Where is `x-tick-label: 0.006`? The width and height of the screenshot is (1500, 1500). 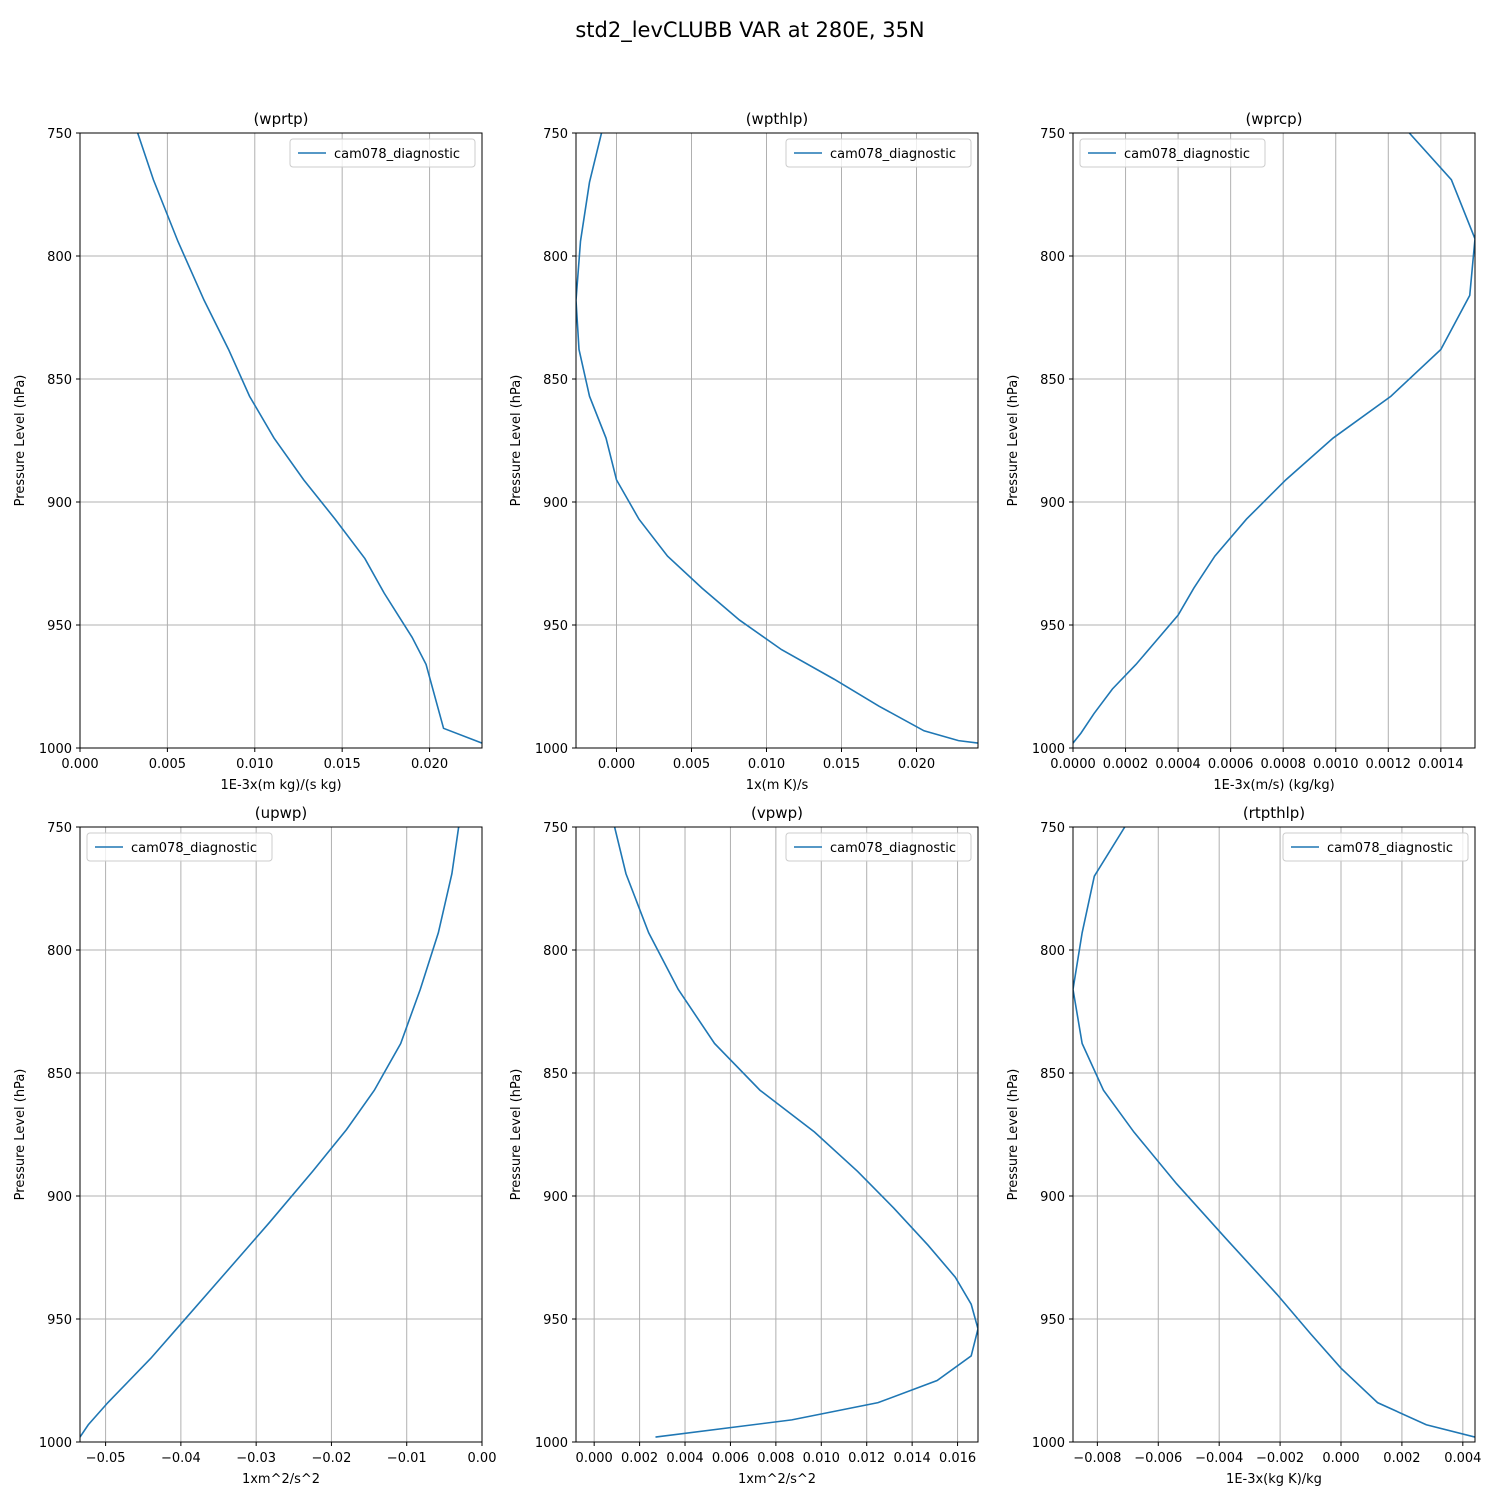 x-tick-label: 0.006 is located at coordinates (730, 1458).